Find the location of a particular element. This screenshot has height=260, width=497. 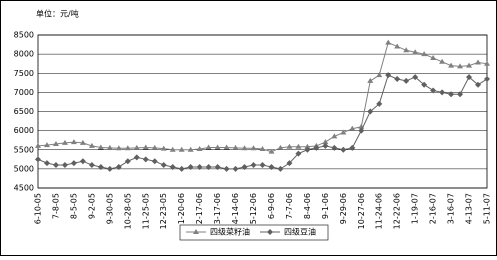

x-tick-label: 4-14-06 is located at coordinates (235, 208).